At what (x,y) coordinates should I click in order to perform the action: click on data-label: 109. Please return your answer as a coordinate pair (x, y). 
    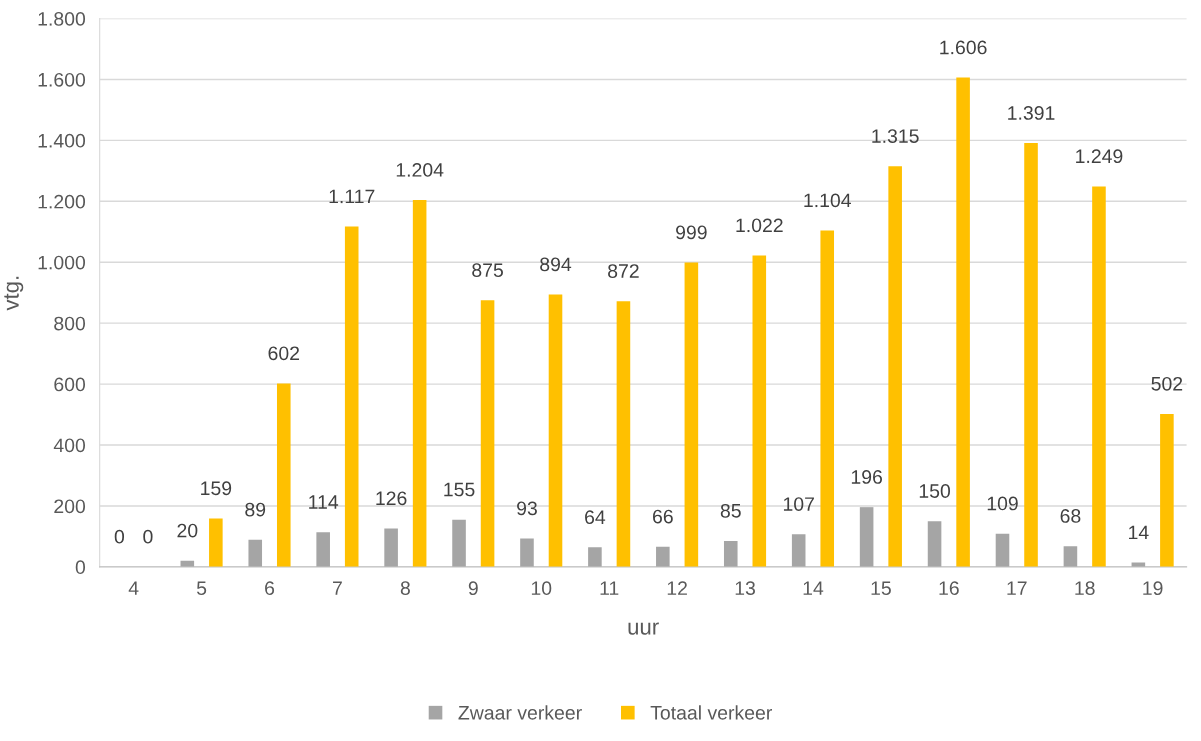
    Looking at the image, I should click on (1002, 503).